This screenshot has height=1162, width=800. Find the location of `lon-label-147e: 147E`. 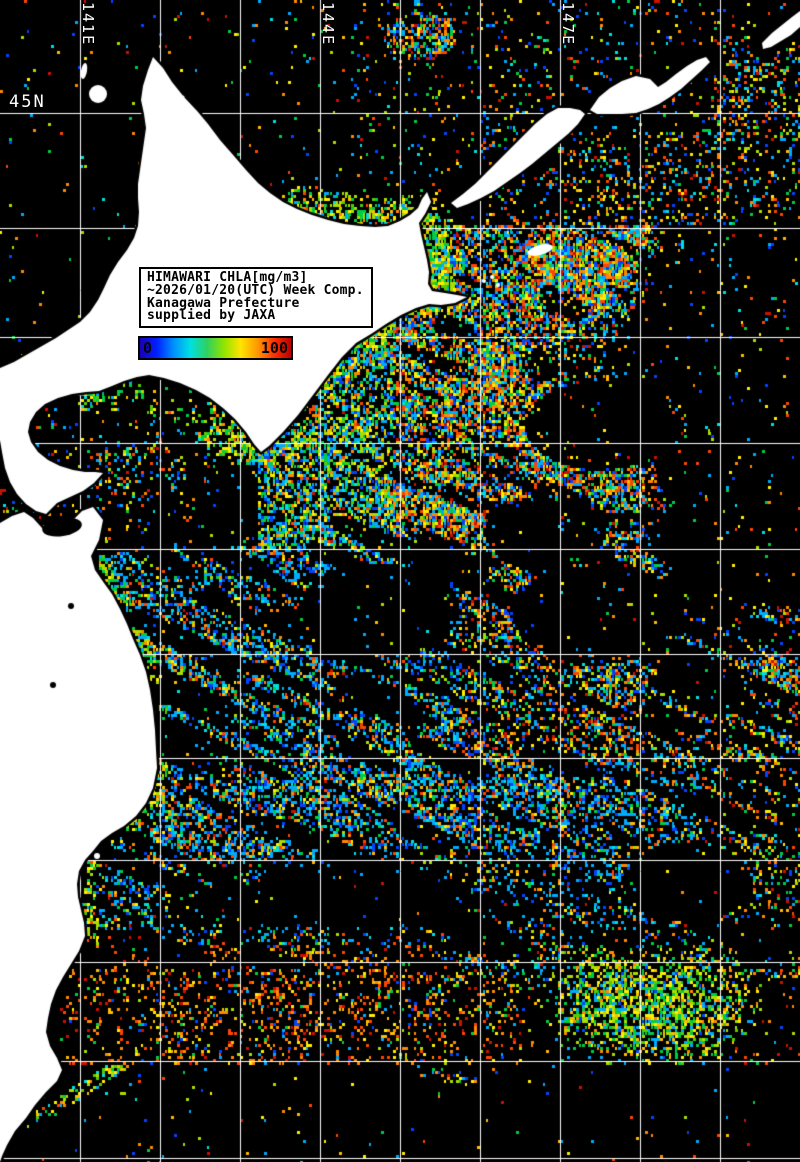

lon-label-147e: 147E is located at coordinates (568, 24).